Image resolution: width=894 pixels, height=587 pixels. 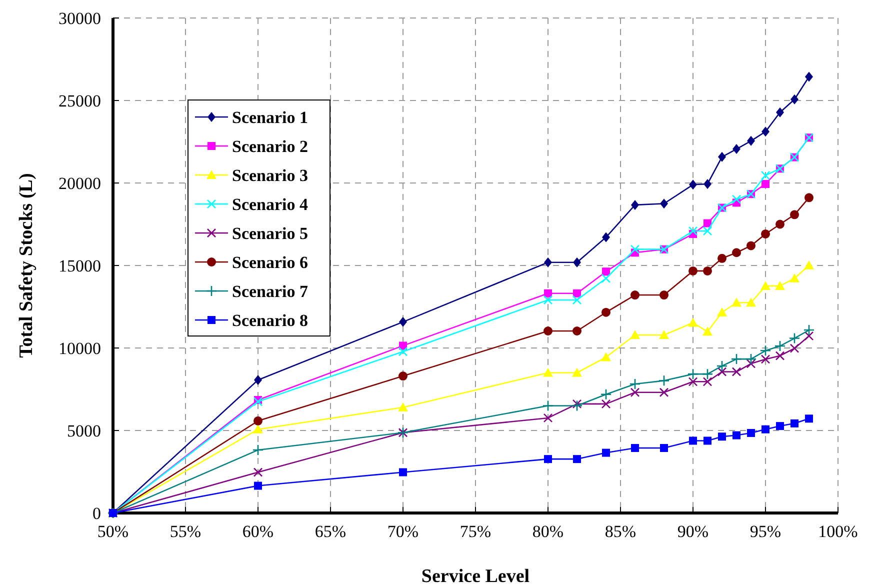 What do you see at coordinates (270, 320) in the screenshot?
I see `legend-label: Scenario 8` at bounding box center [270, 320].